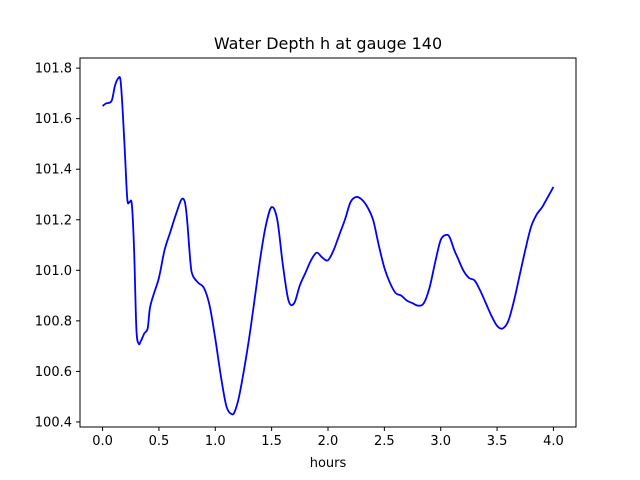 The image size is (640, 480). Describe the element at coordinates (53, 321) in the screenshot. I see `y-tick-label: 100.8` at that location.